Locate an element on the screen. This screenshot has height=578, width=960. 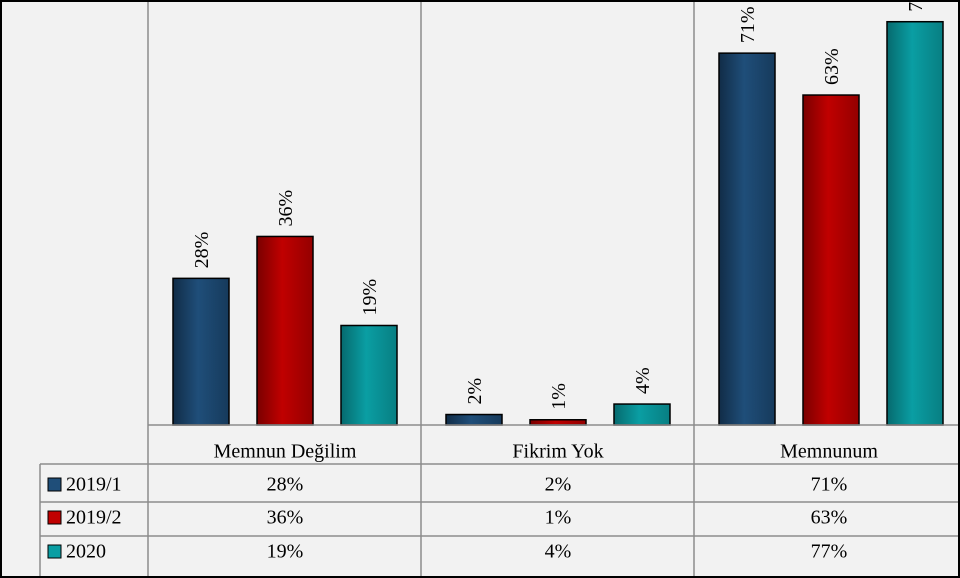
data-label-2019-1-memnunum: 71% is located at coordinates (748, 24).